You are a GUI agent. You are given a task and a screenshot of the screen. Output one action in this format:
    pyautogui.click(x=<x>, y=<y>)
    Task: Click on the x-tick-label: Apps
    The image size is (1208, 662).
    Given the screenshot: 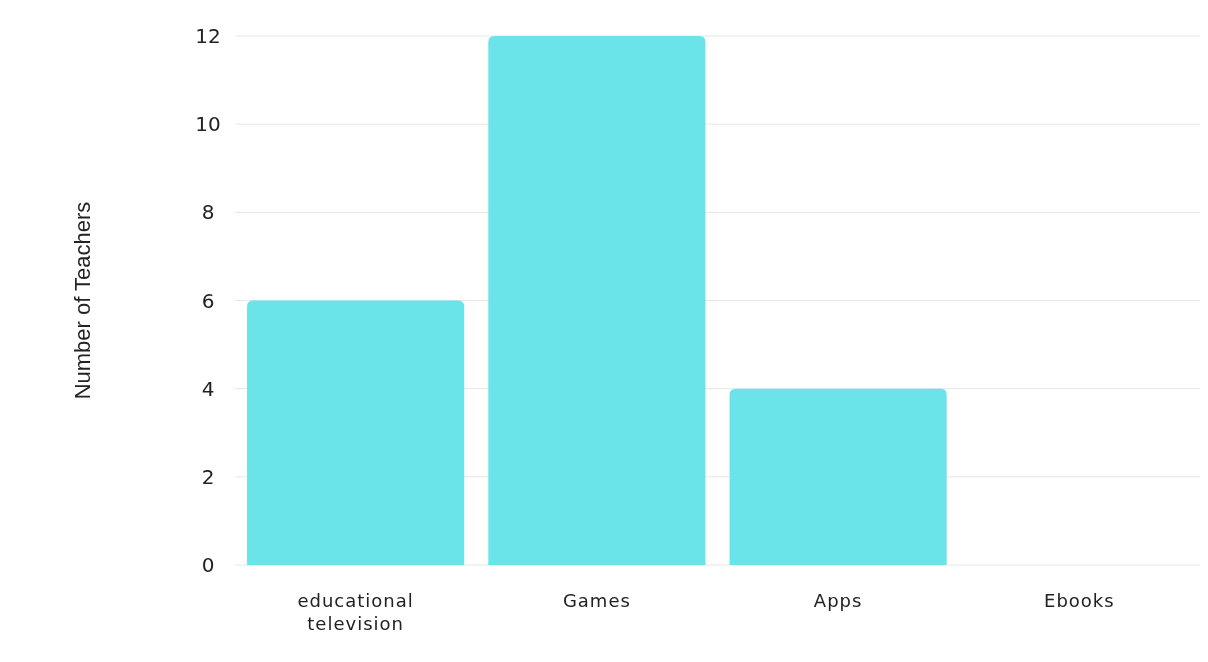 What is the action you would take?
    pyautogui.click(x=838, y=600)
    